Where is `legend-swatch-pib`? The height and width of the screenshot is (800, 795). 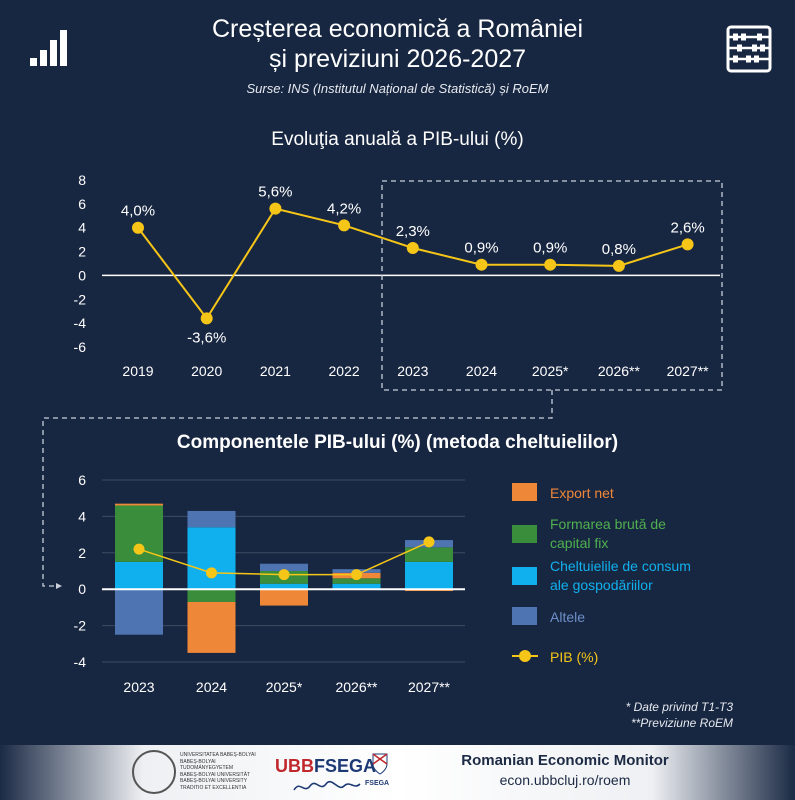 legend-swatch-pib is located at coordinates (525, 656).